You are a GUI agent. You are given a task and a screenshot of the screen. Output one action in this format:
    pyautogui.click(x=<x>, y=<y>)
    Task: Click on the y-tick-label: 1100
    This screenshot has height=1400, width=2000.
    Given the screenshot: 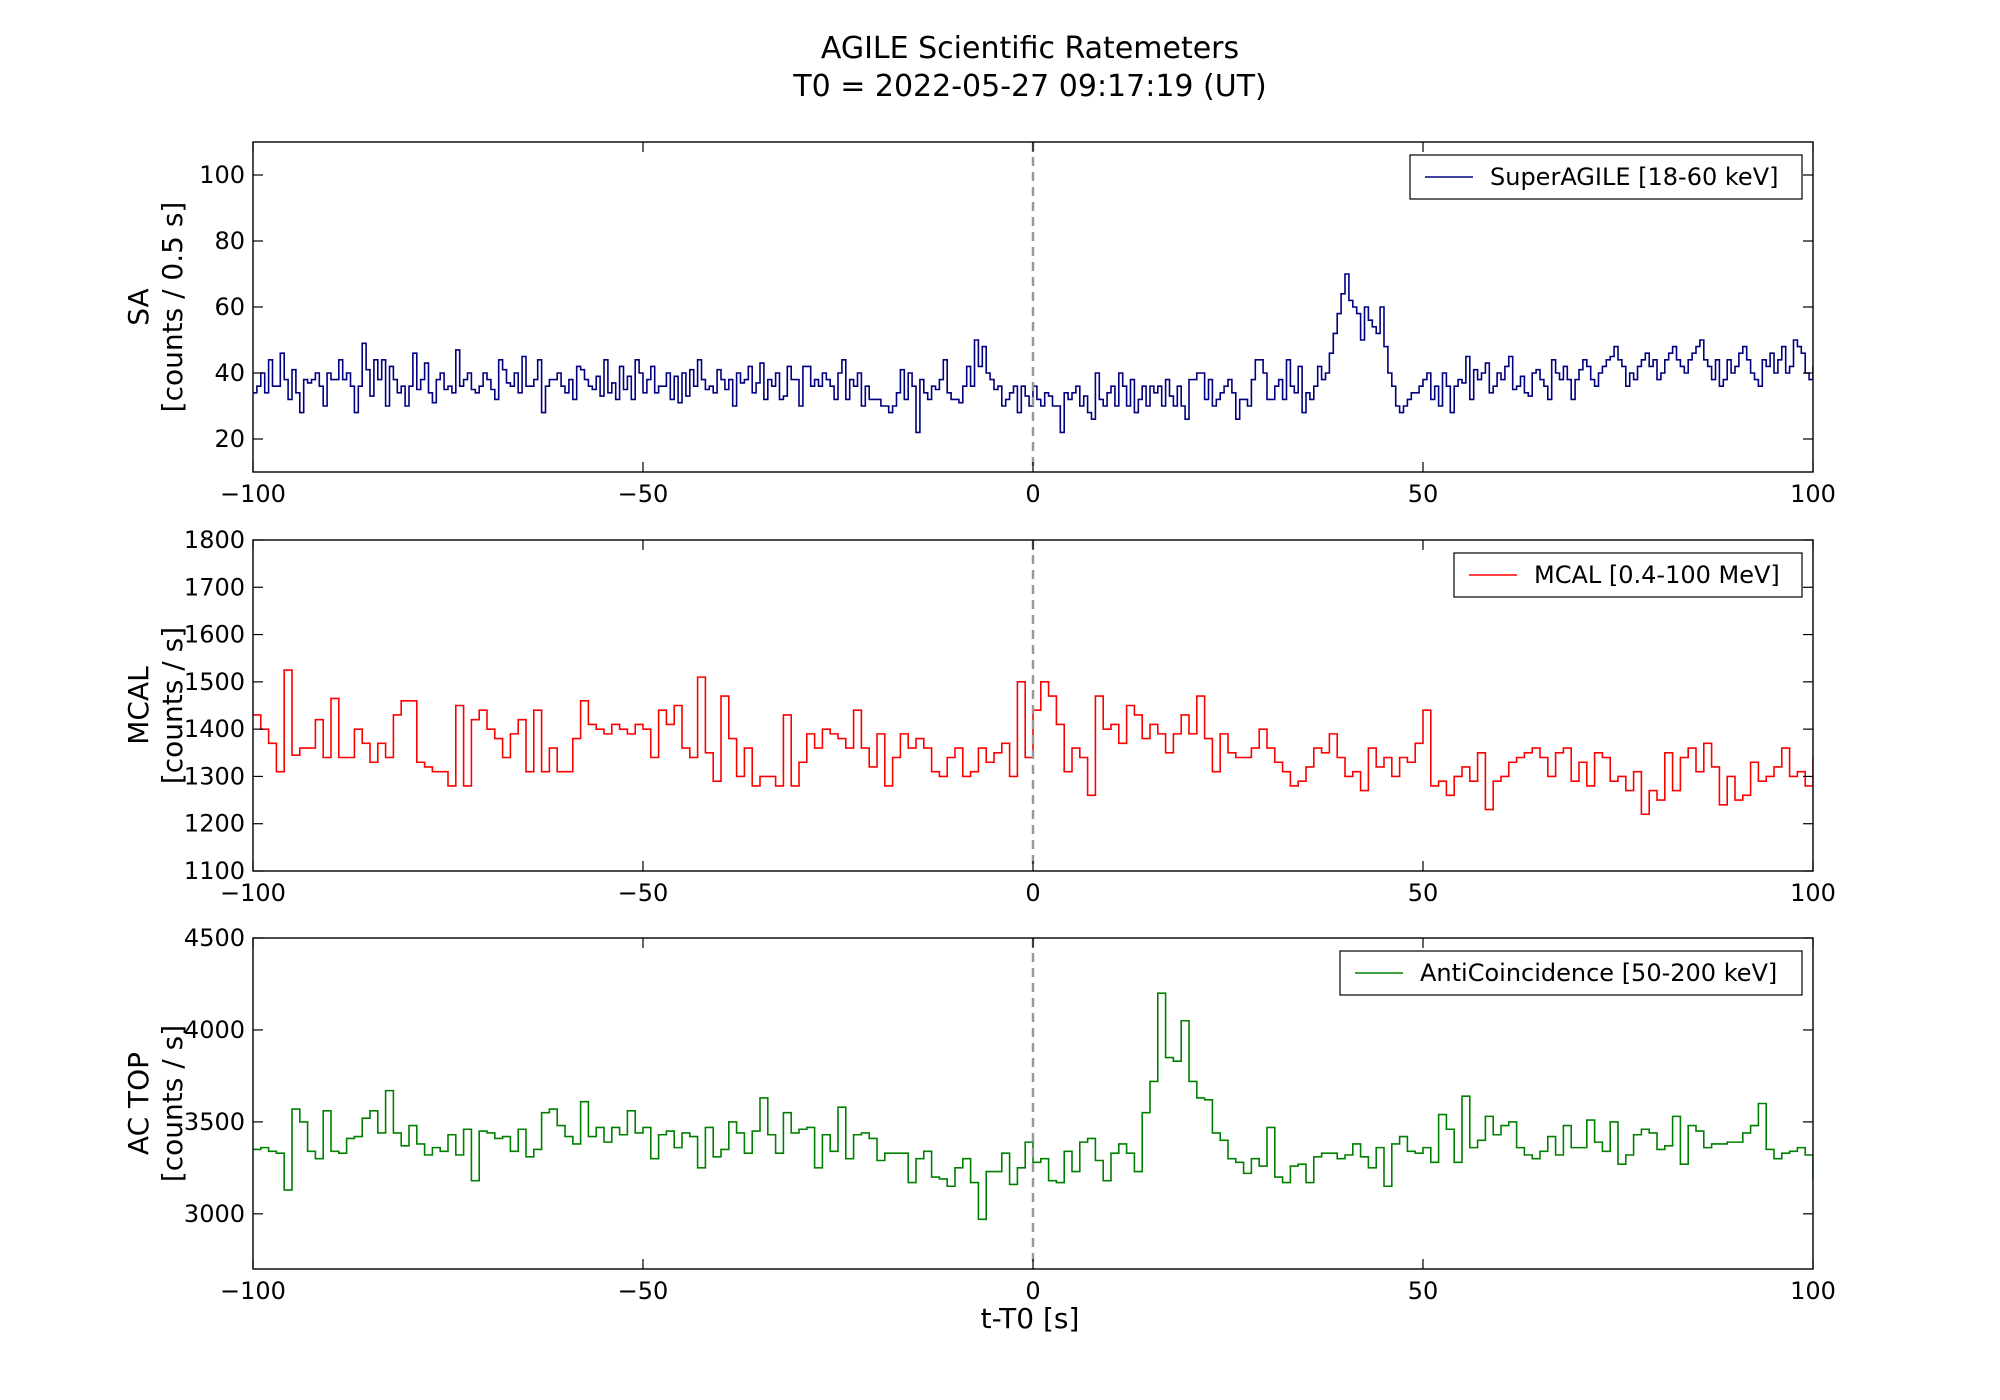 What is the action you would take?
    pyautogui.click(x=214, y=871)
    